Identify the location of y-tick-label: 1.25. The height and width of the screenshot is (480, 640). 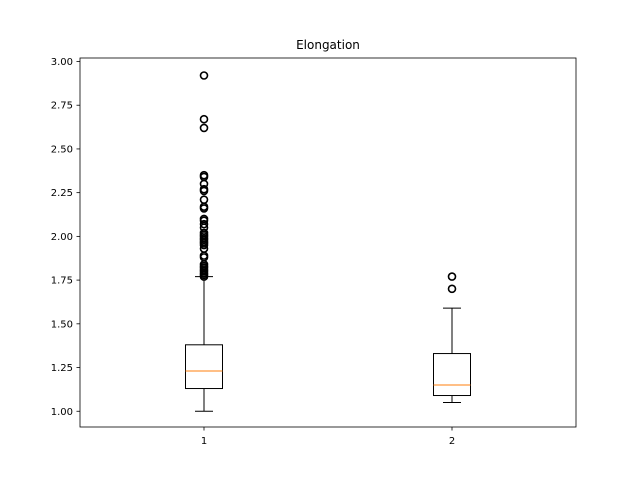
(62, 368).